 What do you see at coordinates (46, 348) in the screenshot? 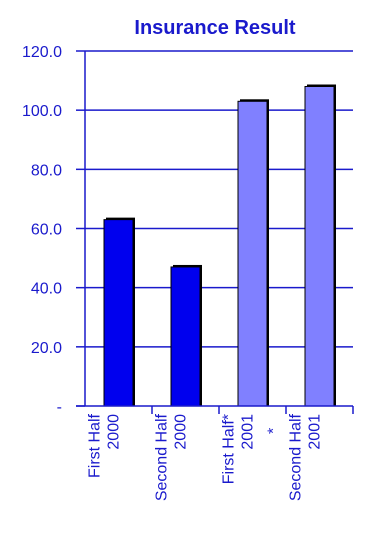
I see `y-tick-label: 20.0` at bounding box center [46, 348].